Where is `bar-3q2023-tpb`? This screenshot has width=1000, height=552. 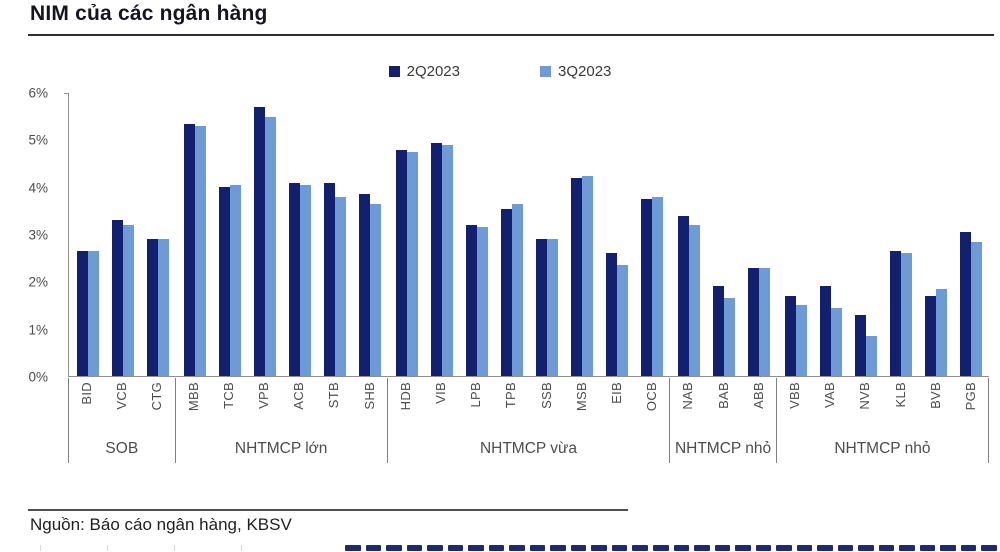 bar-3q2023-tpb is located at coordinates (517, 289).